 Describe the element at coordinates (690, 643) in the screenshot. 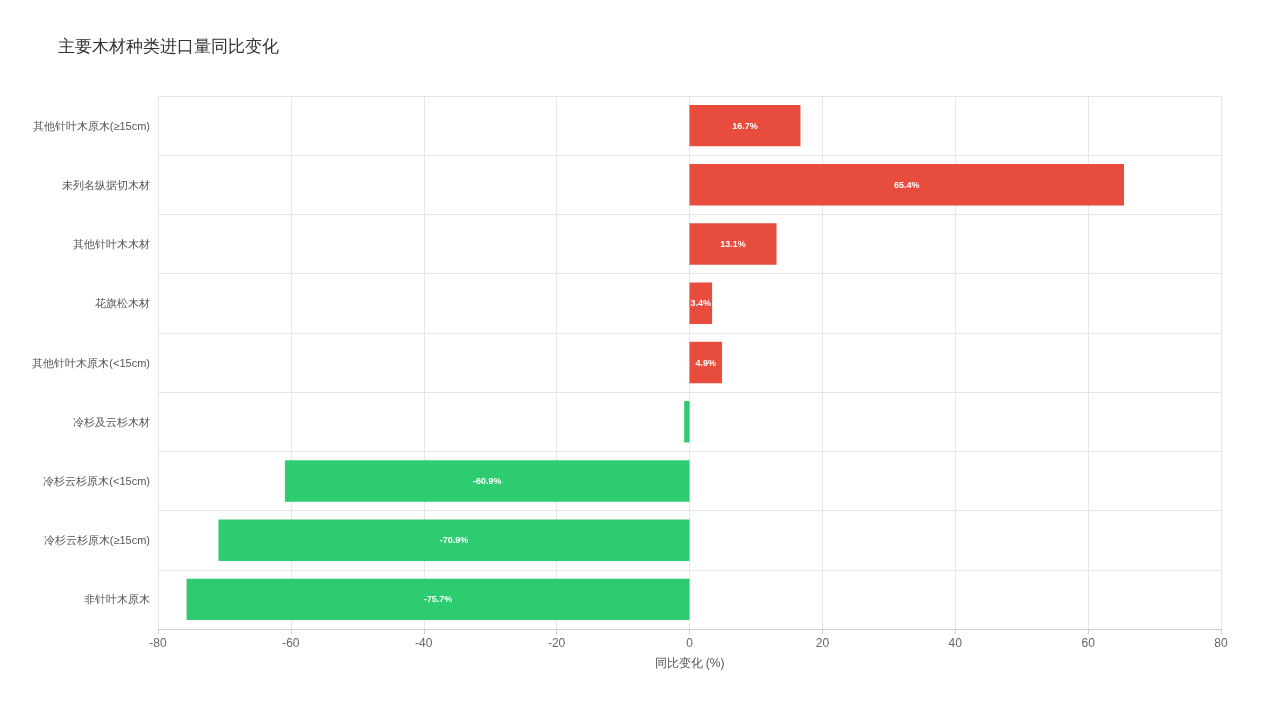

I see `x-tick-label: 0` at that location.